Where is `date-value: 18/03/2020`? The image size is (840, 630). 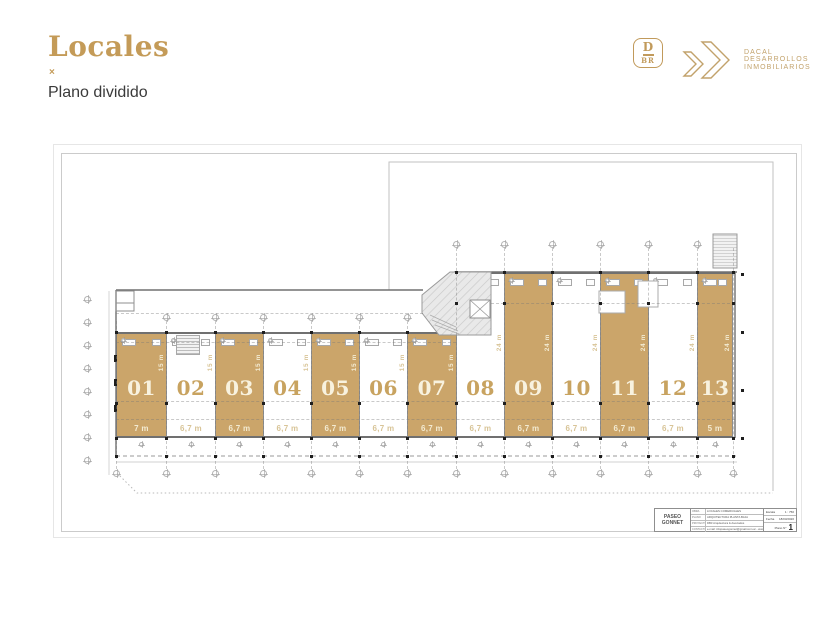 date-value: 18/03/2020 is located at coordinates (786, 519).